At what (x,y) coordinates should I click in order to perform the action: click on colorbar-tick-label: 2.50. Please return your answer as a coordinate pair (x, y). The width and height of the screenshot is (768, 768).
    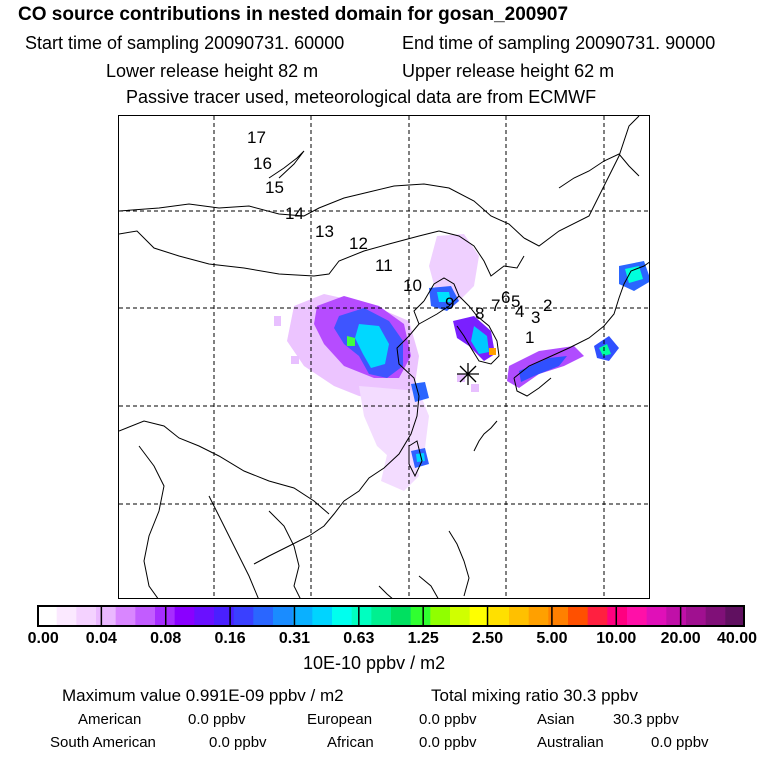
    Looking at the image, I should click on (487, 638).